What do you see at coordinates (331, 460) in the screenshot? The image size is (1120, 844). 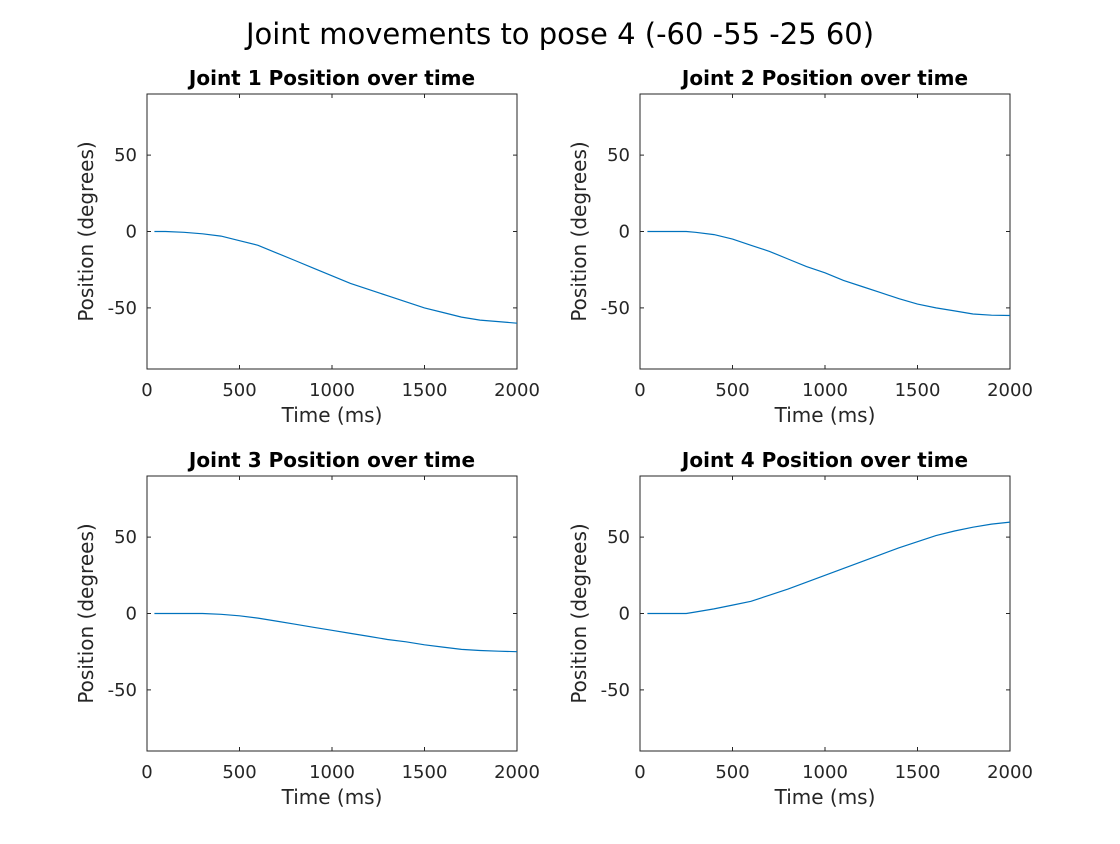 I see `subplot-title: Joint 3 Position over time` at bounding box center [331, 460].